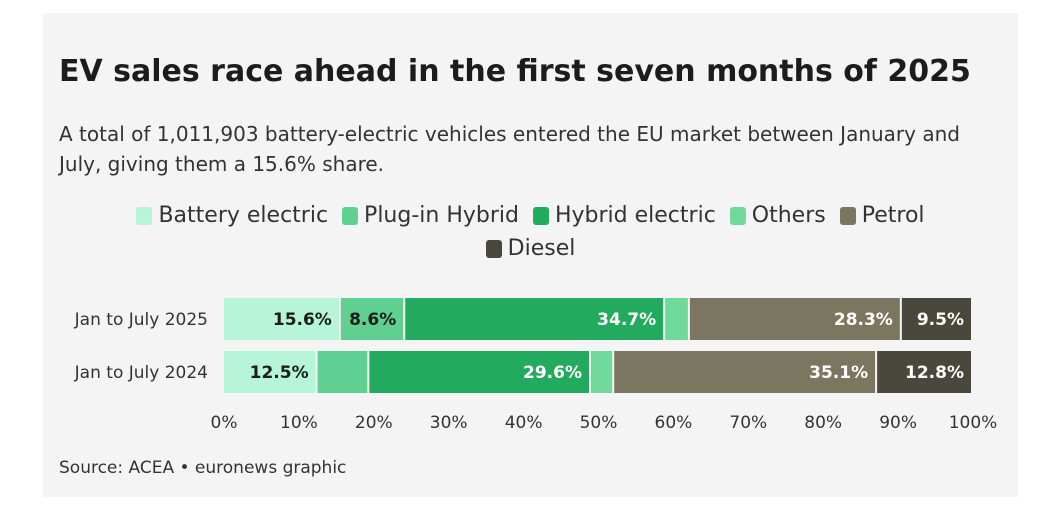 The width and height of the screenshot is (1060, 524). I want to click on legend-label: Battery electric, so click(243, 215).